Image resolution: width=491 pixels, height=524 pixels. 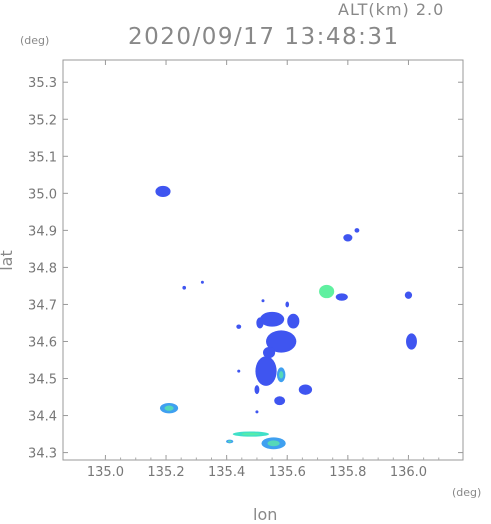 I want to click on lat-tick-label: 34.9, so click(x=42, y=231).